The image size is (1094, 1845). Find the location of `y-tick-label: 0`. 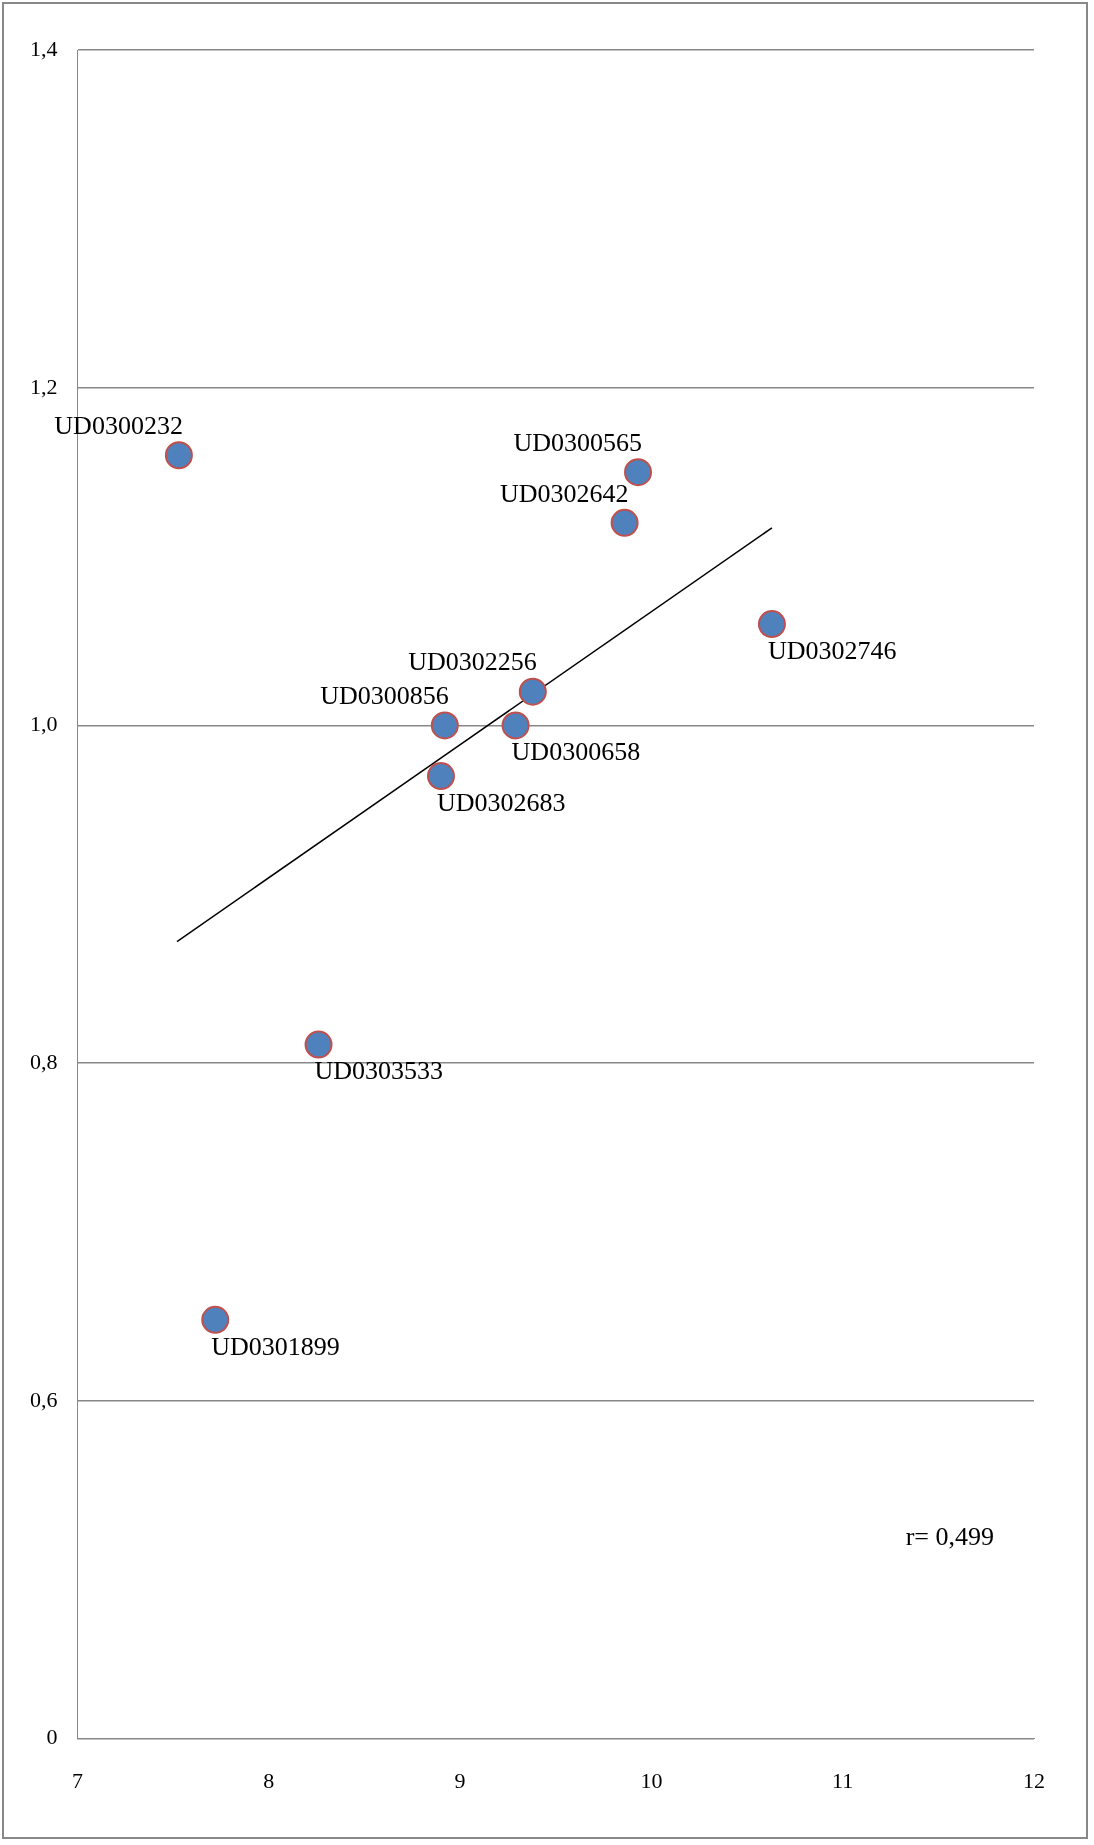

y-tick-label: 0 is located at coordinates (52, 1737).